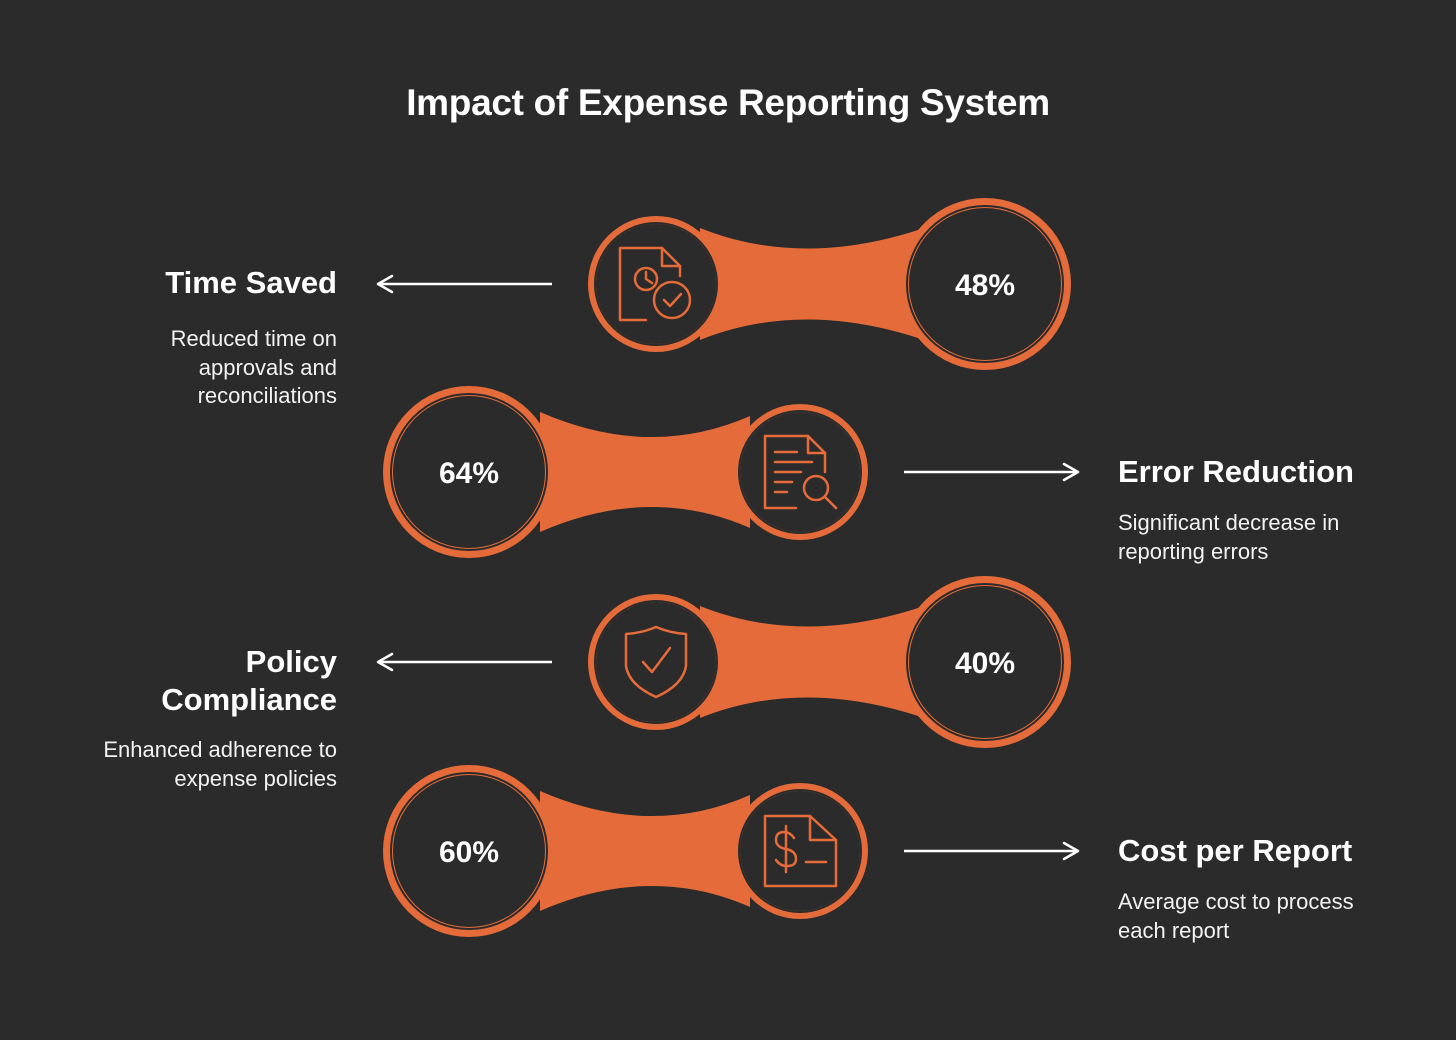  I want to click on value-text: 64%, so click(469, 473).